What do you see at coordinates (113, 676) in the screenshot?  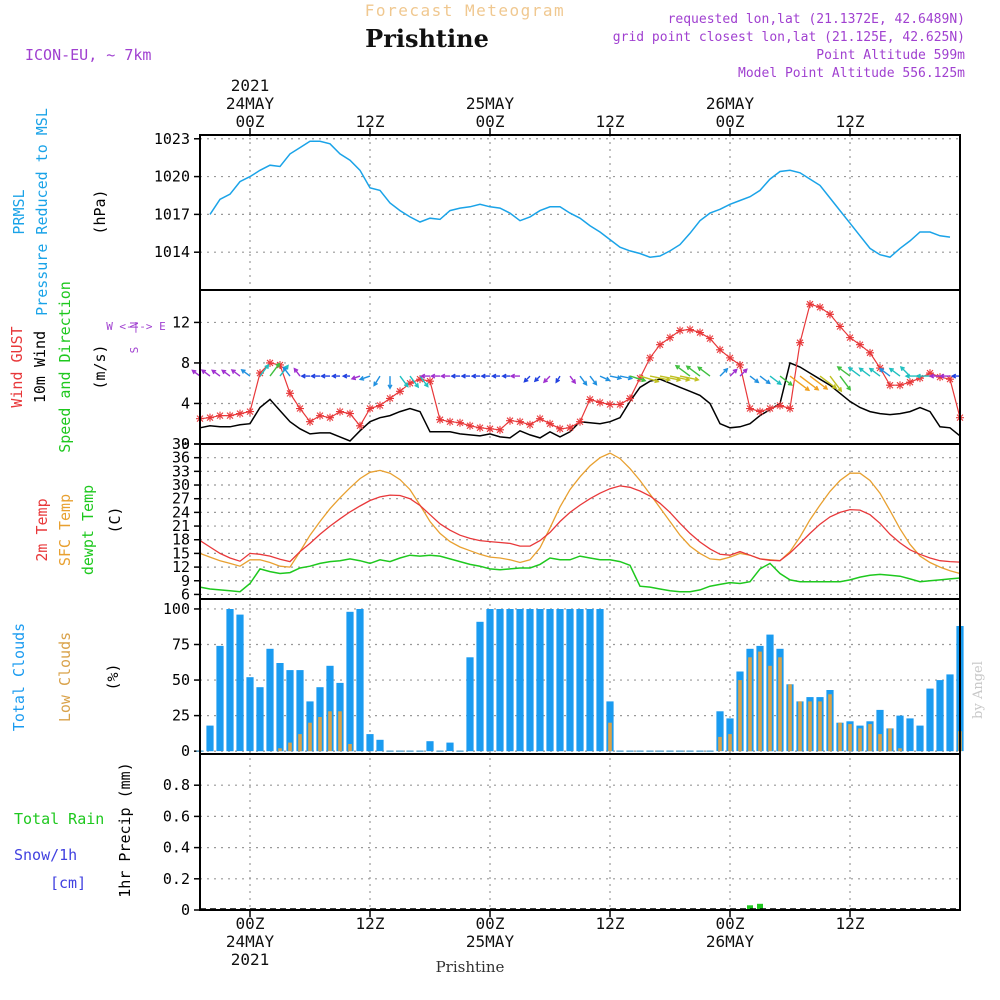 I see `clouds-unit: (%)` at bounding box center [113, 676].